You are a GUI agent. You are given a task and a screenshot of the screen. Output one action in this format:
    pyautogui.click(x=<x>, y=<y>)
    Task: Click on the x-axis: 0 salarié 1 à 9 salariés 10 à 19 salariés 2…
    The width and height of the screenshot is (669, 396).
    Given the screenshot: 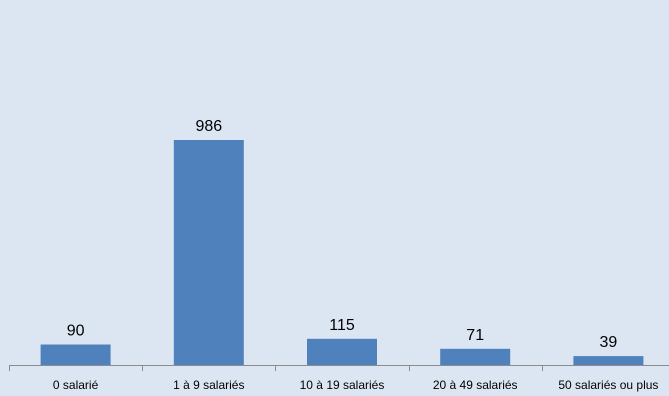 What is the action you would take?
    pyautogui.click(x=339, y=378)
    